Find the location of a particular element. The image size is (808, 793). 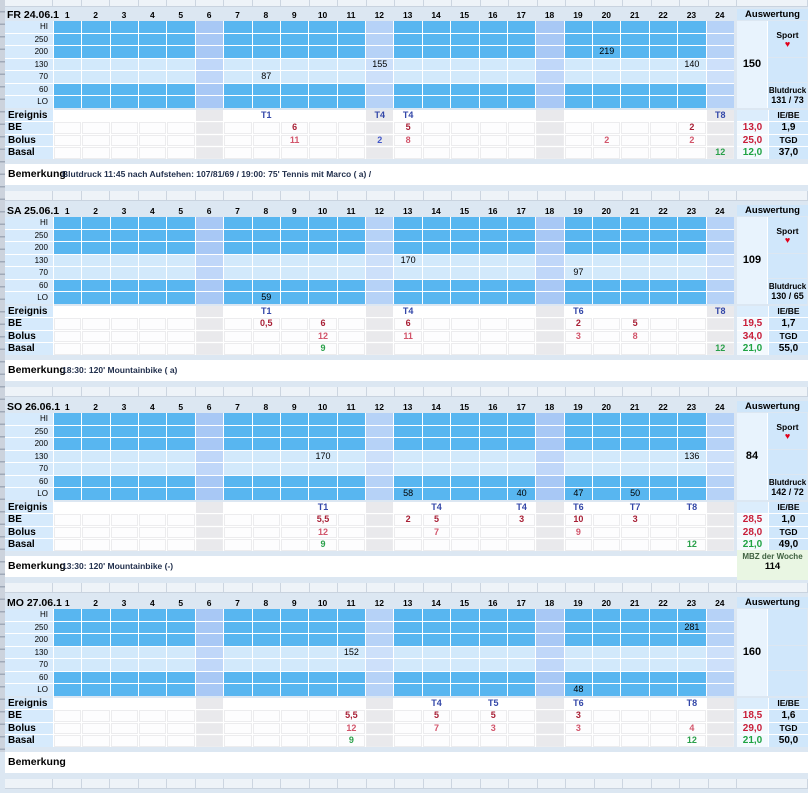

event-cell: T8 is located at coordinates (692, 703).